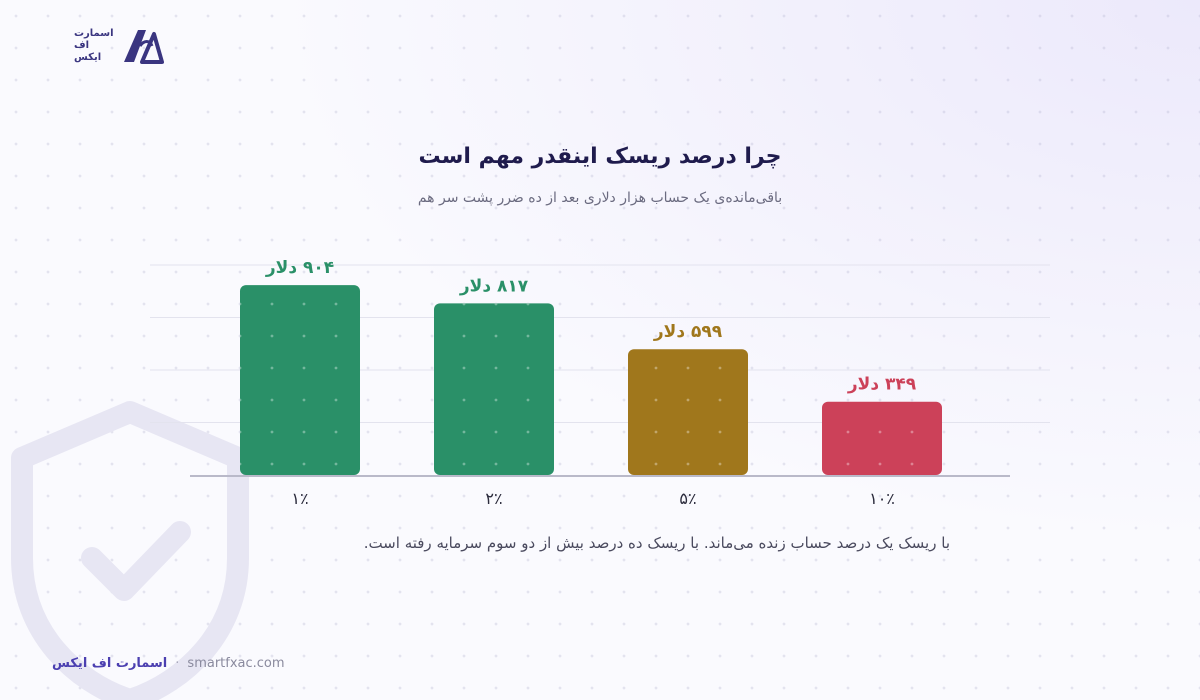 Image resolution: width=1200 pixels, height=700 pixels. I want to click on brand-logo: اسمارت اف ایکس, so click(124, 46).